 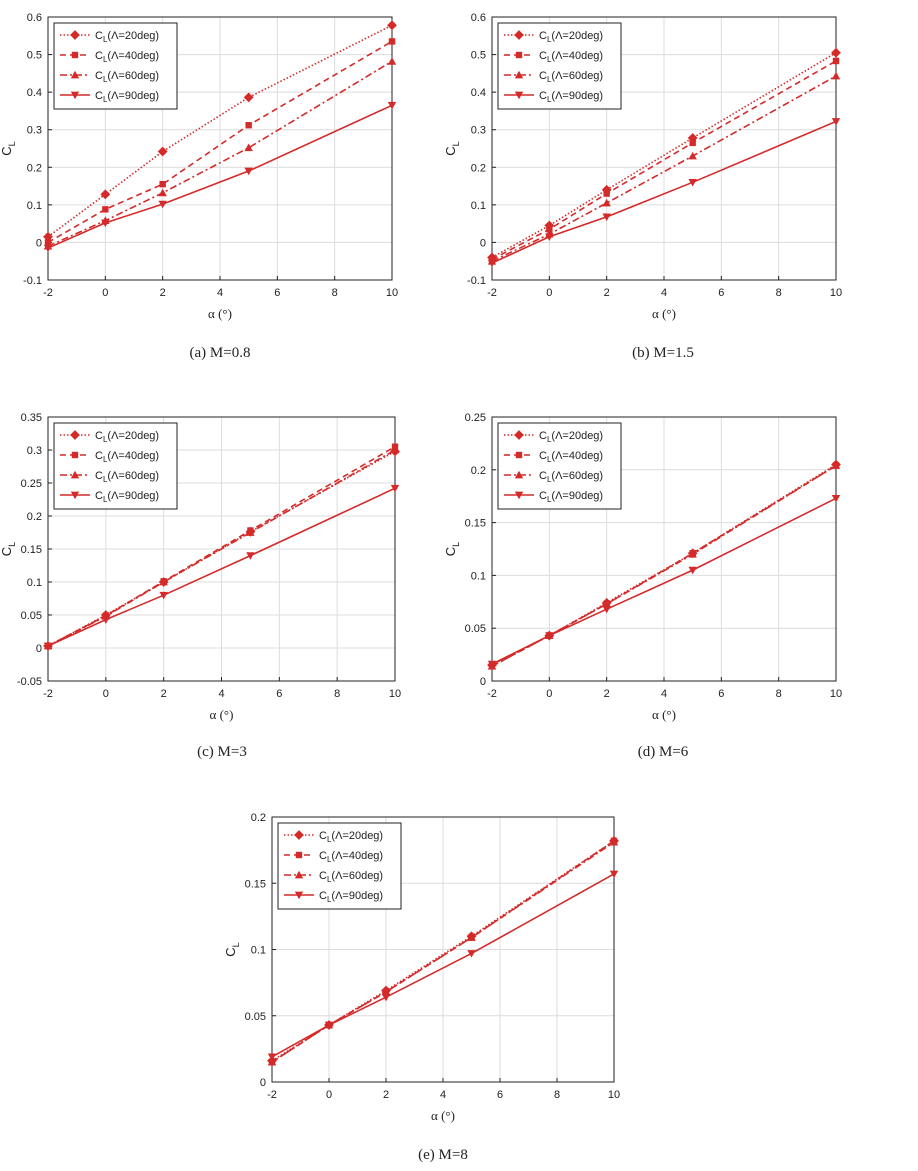 I want to click on y-tick-label: 0.25, so click(x=475, y=418).